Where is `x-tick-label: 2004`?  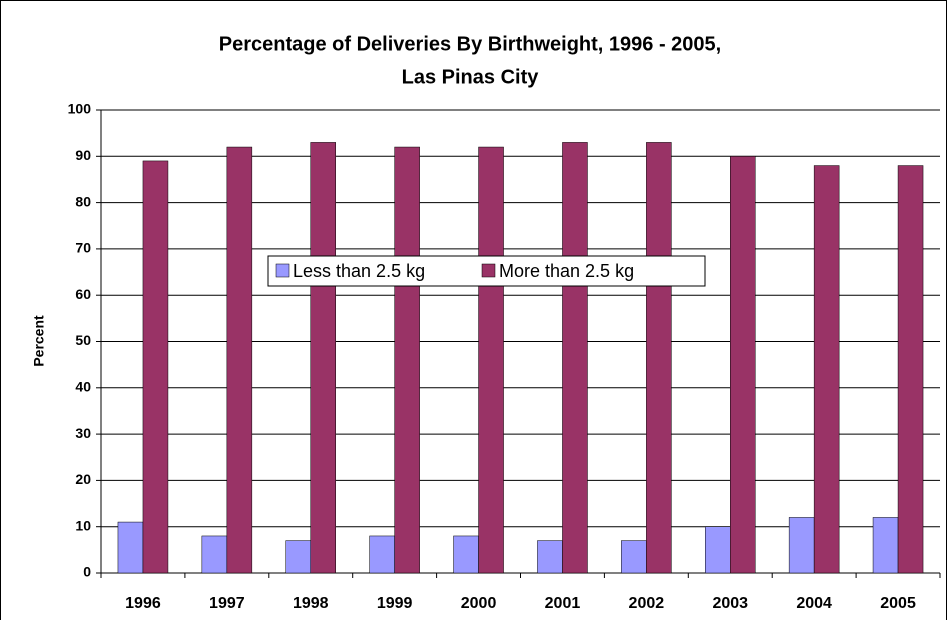
x-tick-label: 2004 is located at coordinates (814, 603).